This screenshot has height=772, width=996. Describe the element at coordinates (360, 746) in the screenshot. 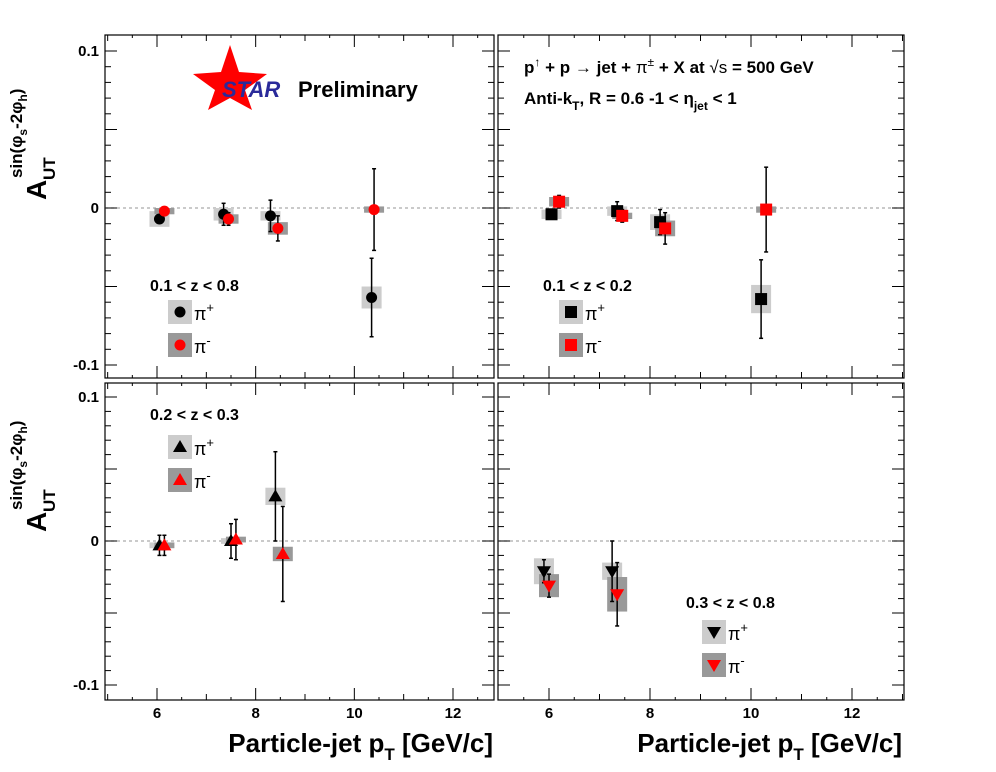

I see `x-axis-title-left: Particle-jet pT [GeV/c]` at that location.